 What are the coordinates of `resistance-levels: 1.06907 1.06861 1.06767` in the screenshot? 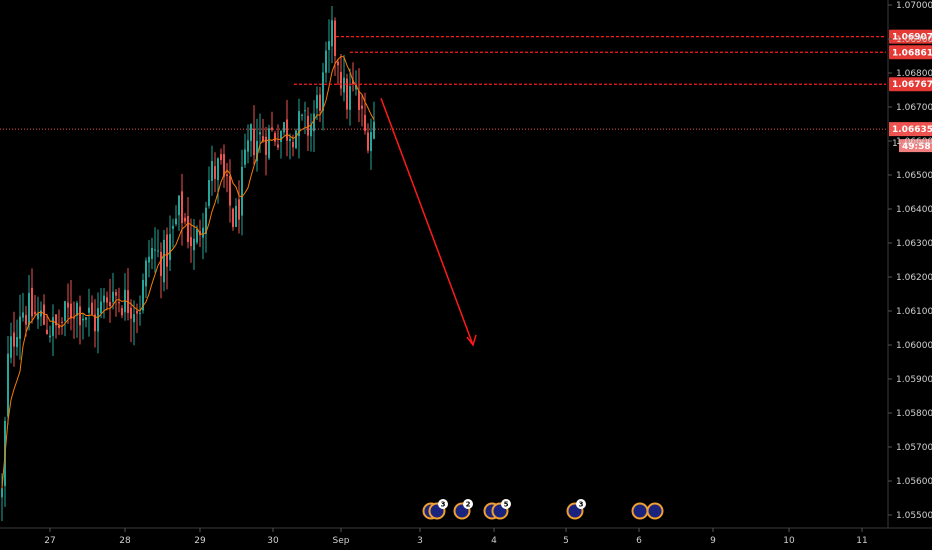 It's located at (613, 60).